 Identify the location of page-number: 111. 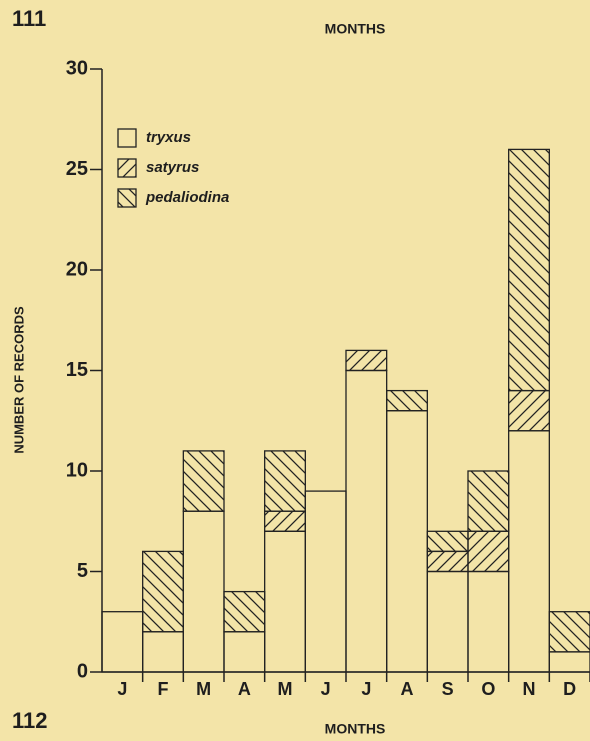
(29, 18).